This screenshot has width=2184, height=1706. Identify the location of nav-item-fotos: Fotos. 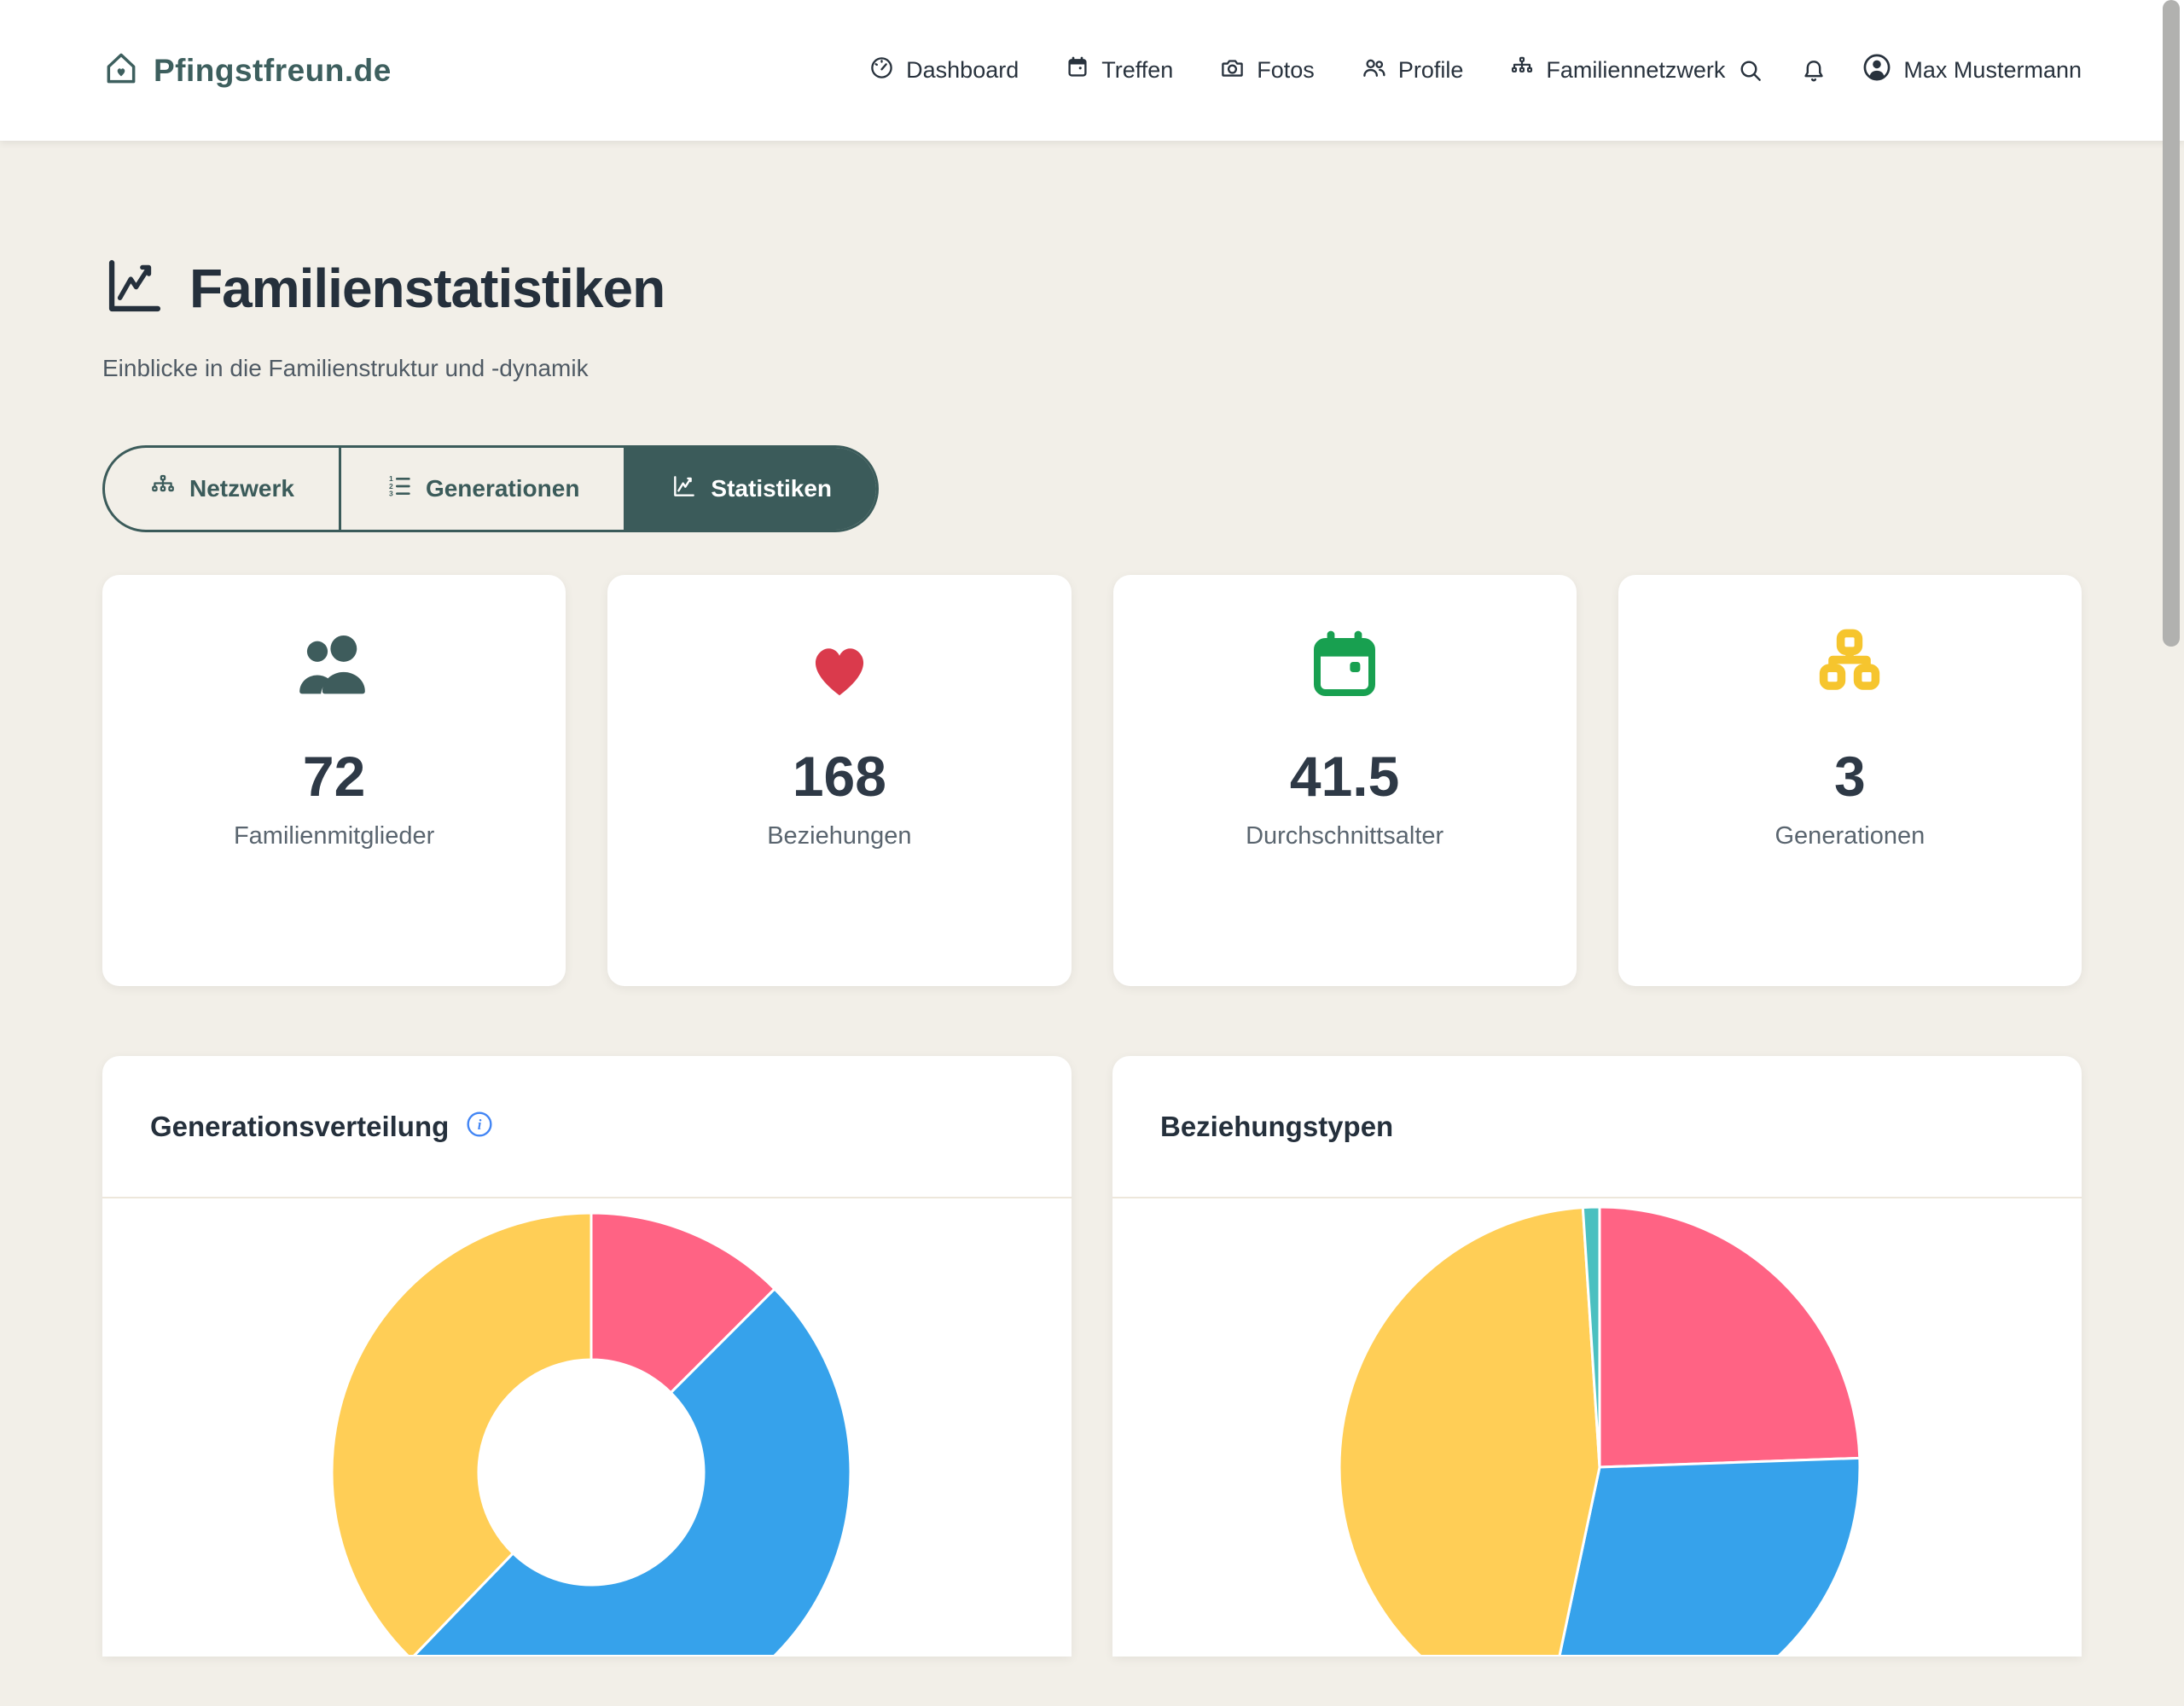
(1267, 71).